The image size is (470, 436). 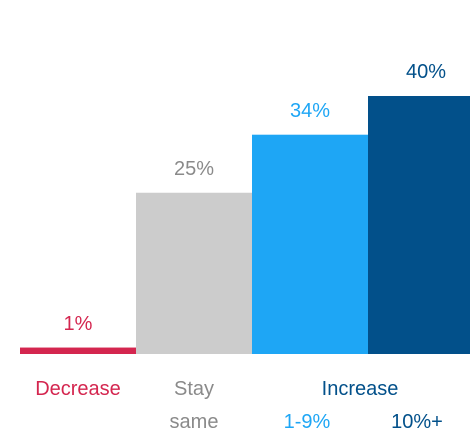 I want to click on category-label-10-plus: 10%+, so click(x=417, y=422).